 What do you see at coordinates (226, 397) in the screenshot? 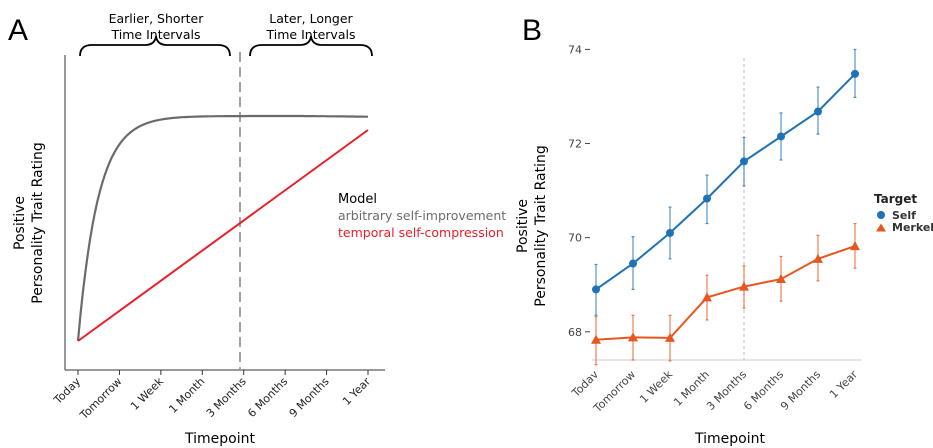
I see `panel-a-x-tick-label: 3 Months` at bounding box center [226, 397].